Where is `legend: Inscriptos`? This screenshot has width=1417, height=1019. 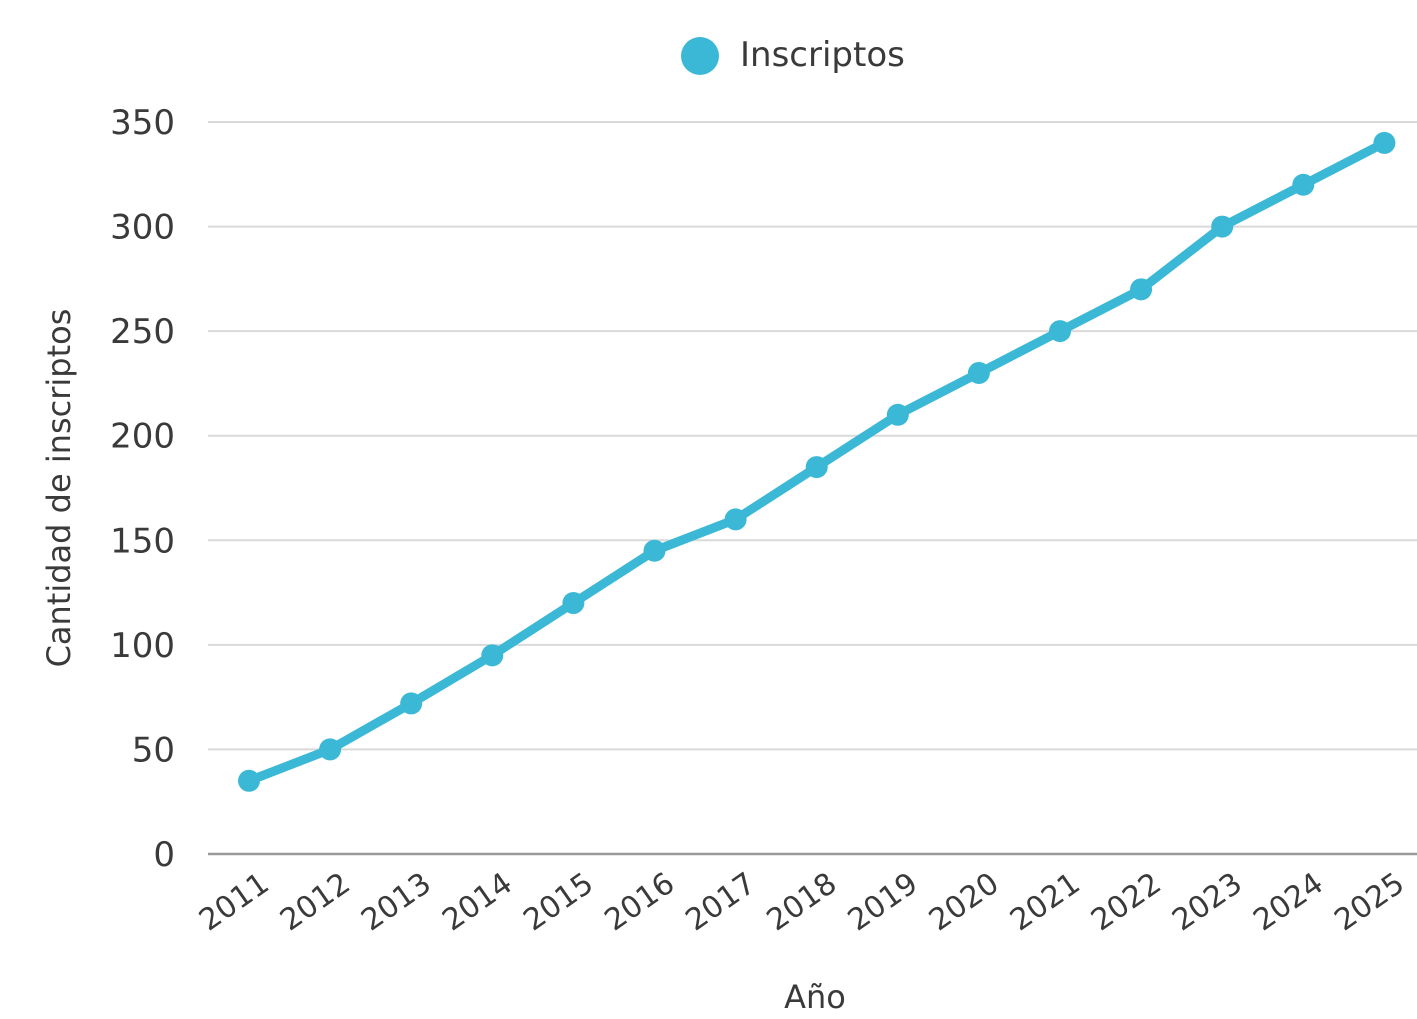
legend: Inscriptos is located at coordinates (793, 55).